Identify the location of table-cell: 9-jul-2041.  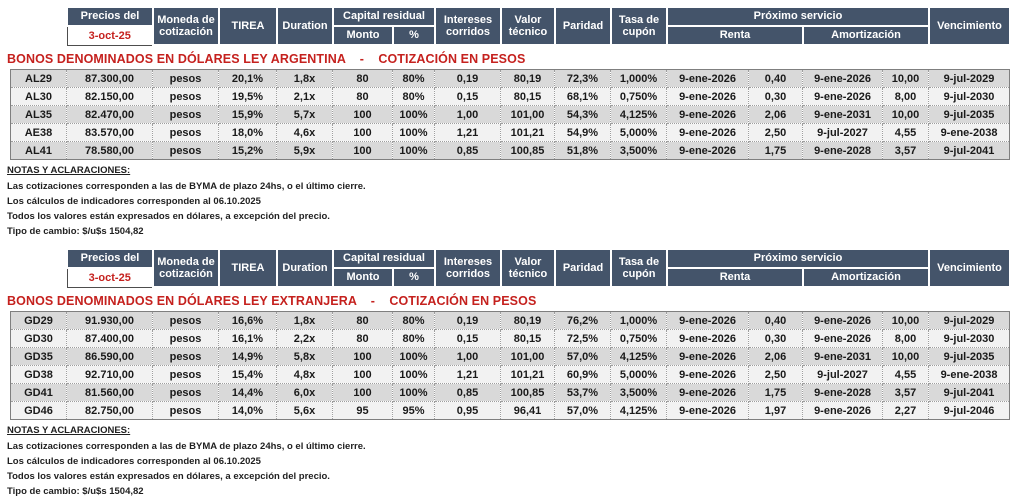
(969, 150).